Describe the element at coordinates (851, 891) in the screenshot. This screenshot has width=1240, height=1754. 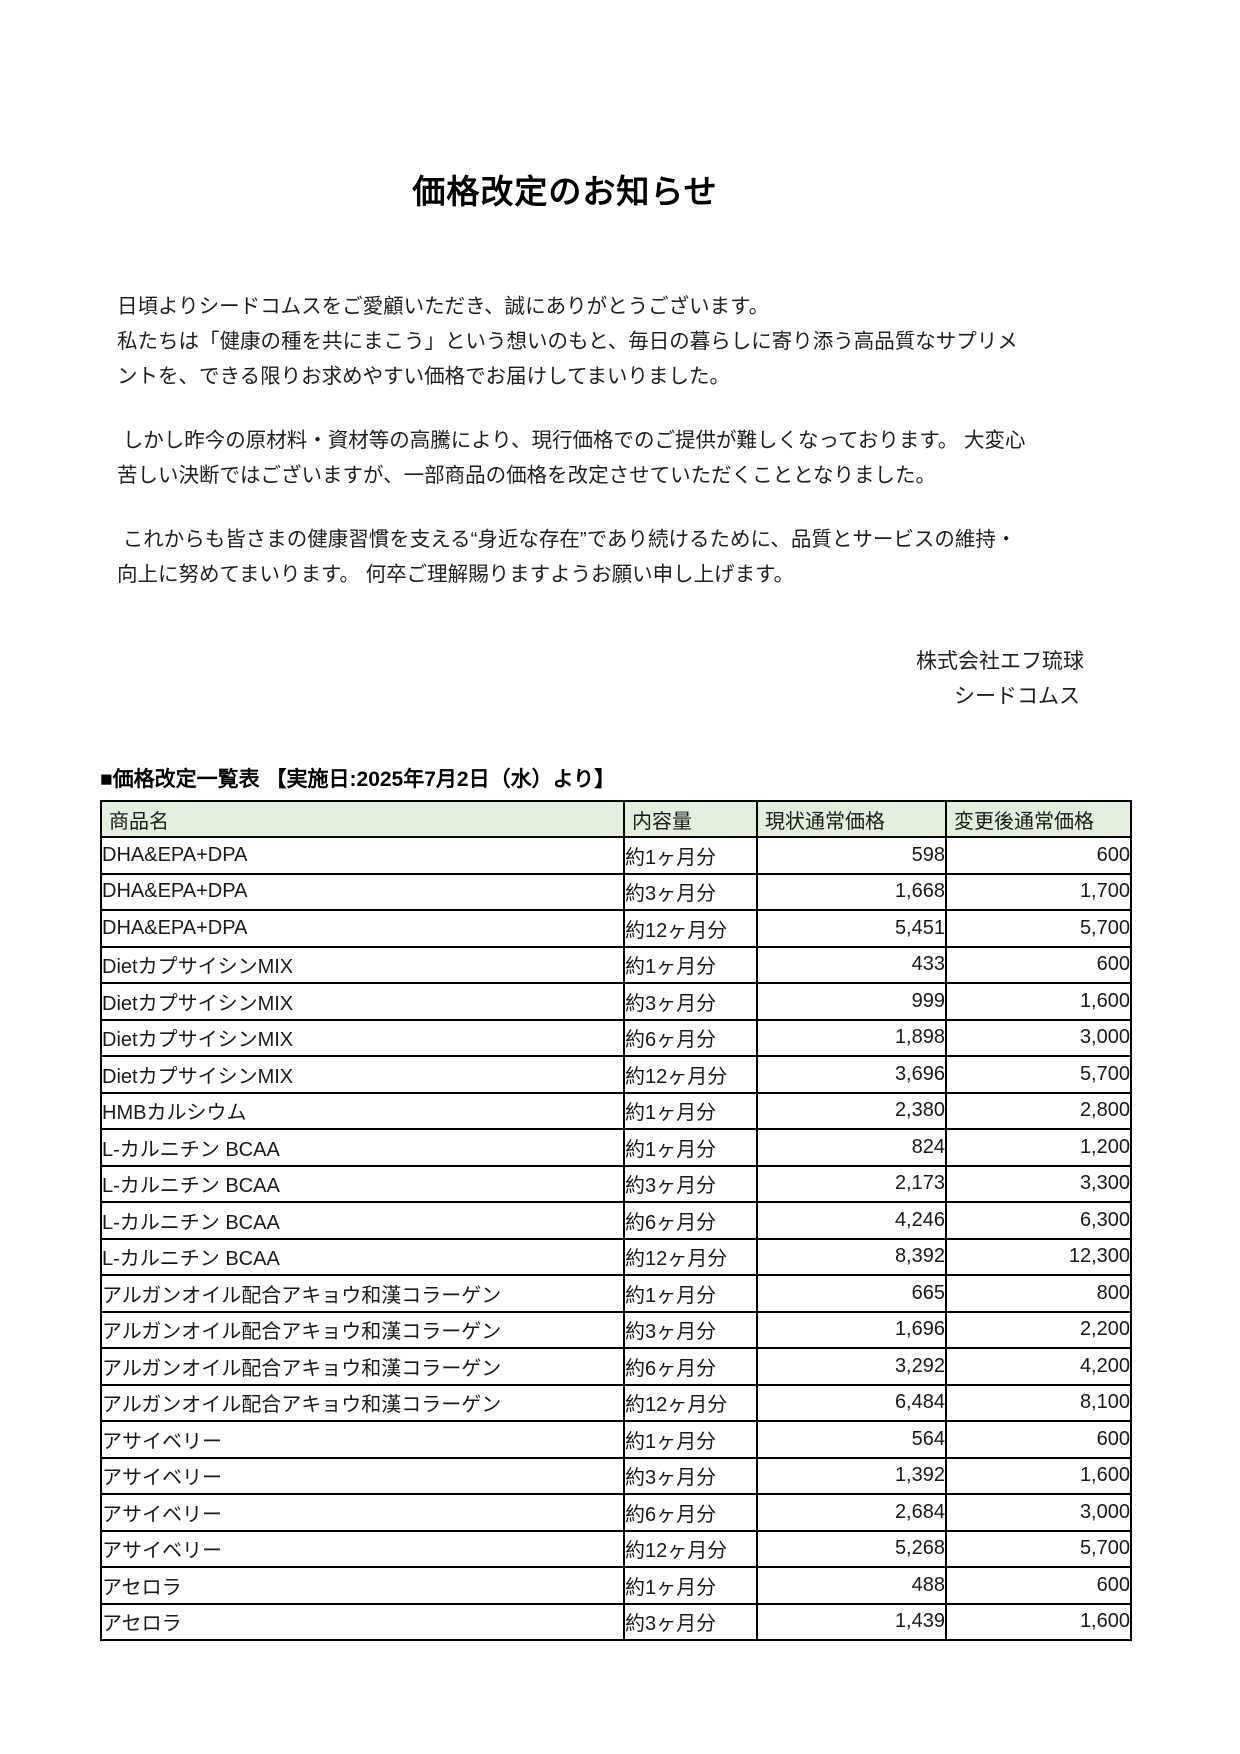
I see `cell-current-price: 1,668` at that location.